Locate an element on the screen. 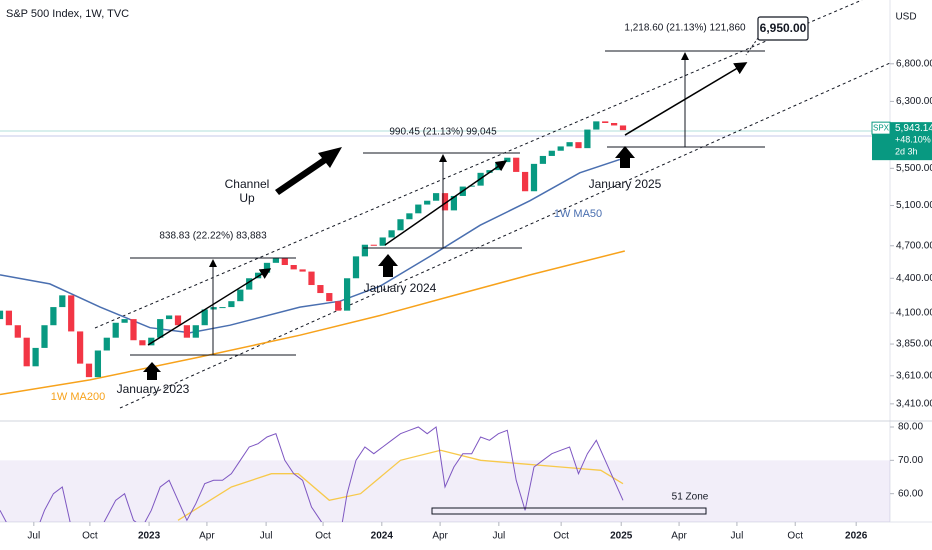 The height and width of the screenshot is (550, 932). target-box is located at coordinates (783, 28).